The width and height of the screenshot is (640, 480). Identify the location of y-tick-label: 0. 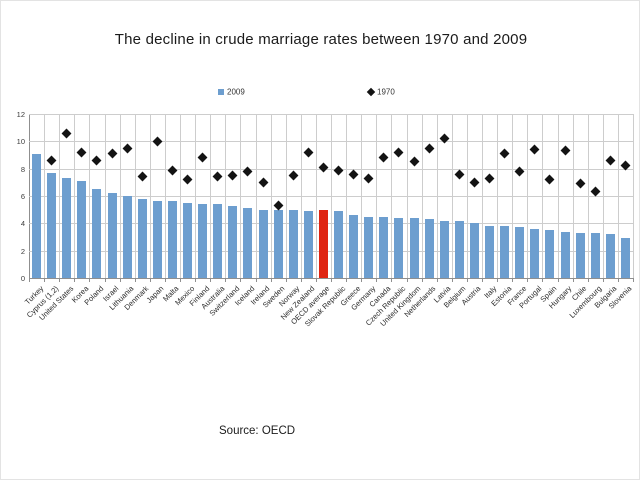
(22, 278).